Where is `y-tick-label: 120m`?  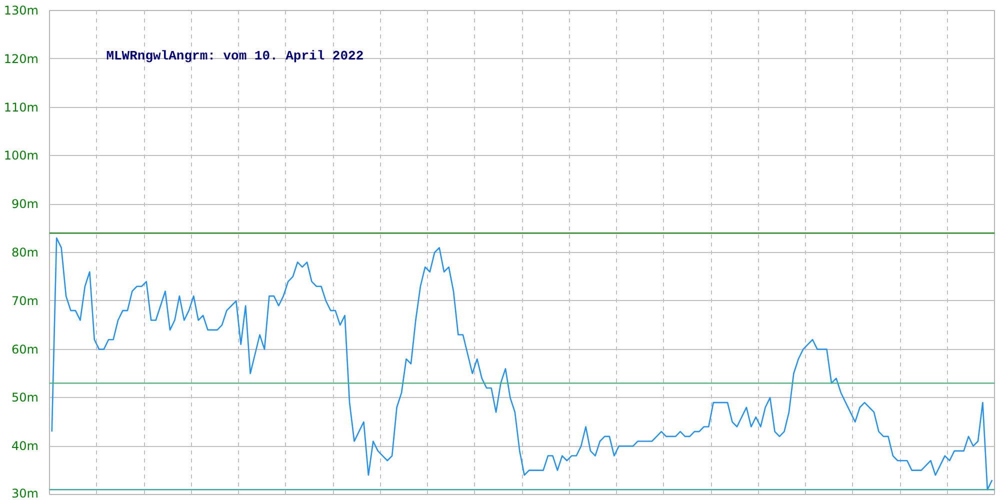 y-tick-label: 120m is located at coordinates (21, 59).